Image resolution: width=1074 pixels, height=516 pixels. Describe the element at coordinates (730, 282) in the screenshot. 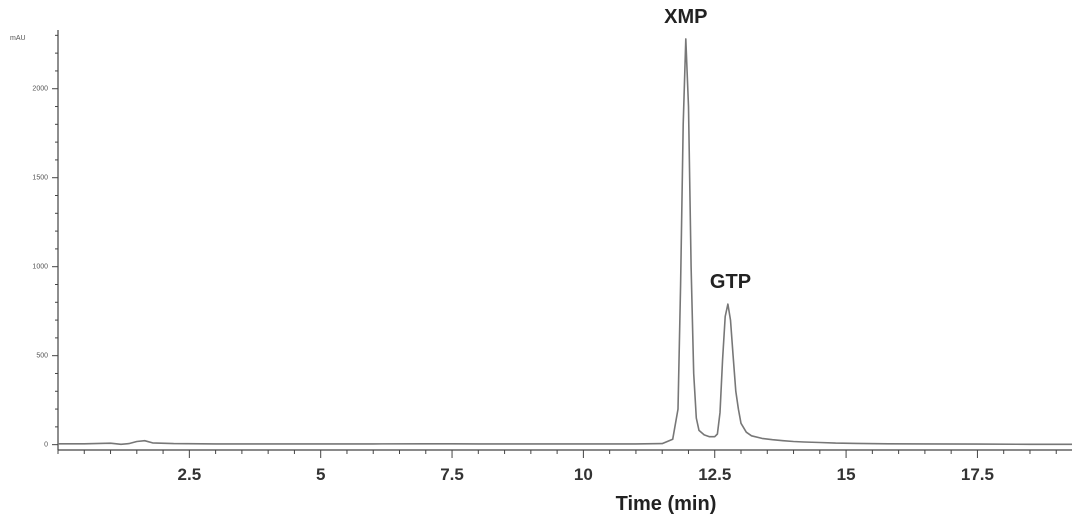

I see `peak-label-gtp: GTP` at that location.